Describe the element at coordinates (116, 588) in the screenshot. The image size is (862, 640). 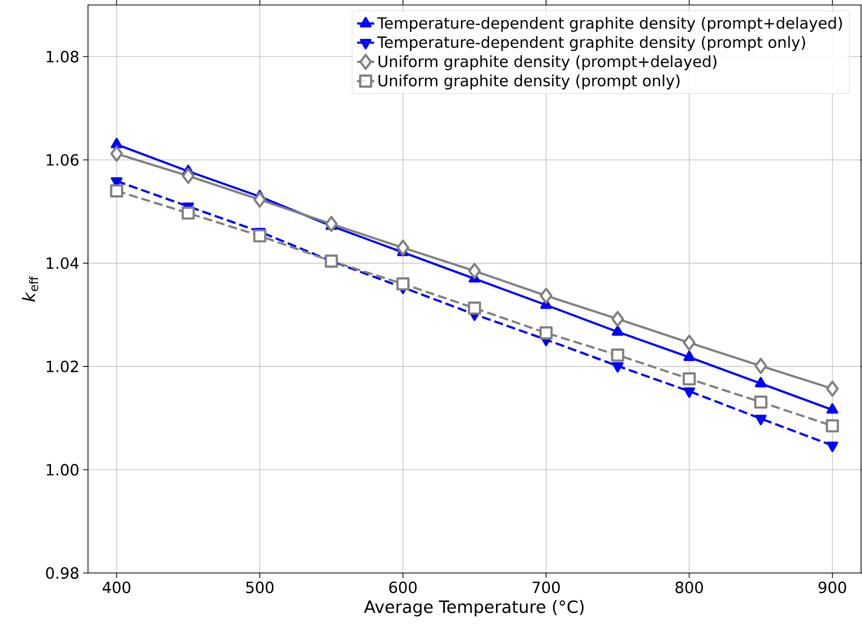
I see `x-tick-label: 400` at that location.